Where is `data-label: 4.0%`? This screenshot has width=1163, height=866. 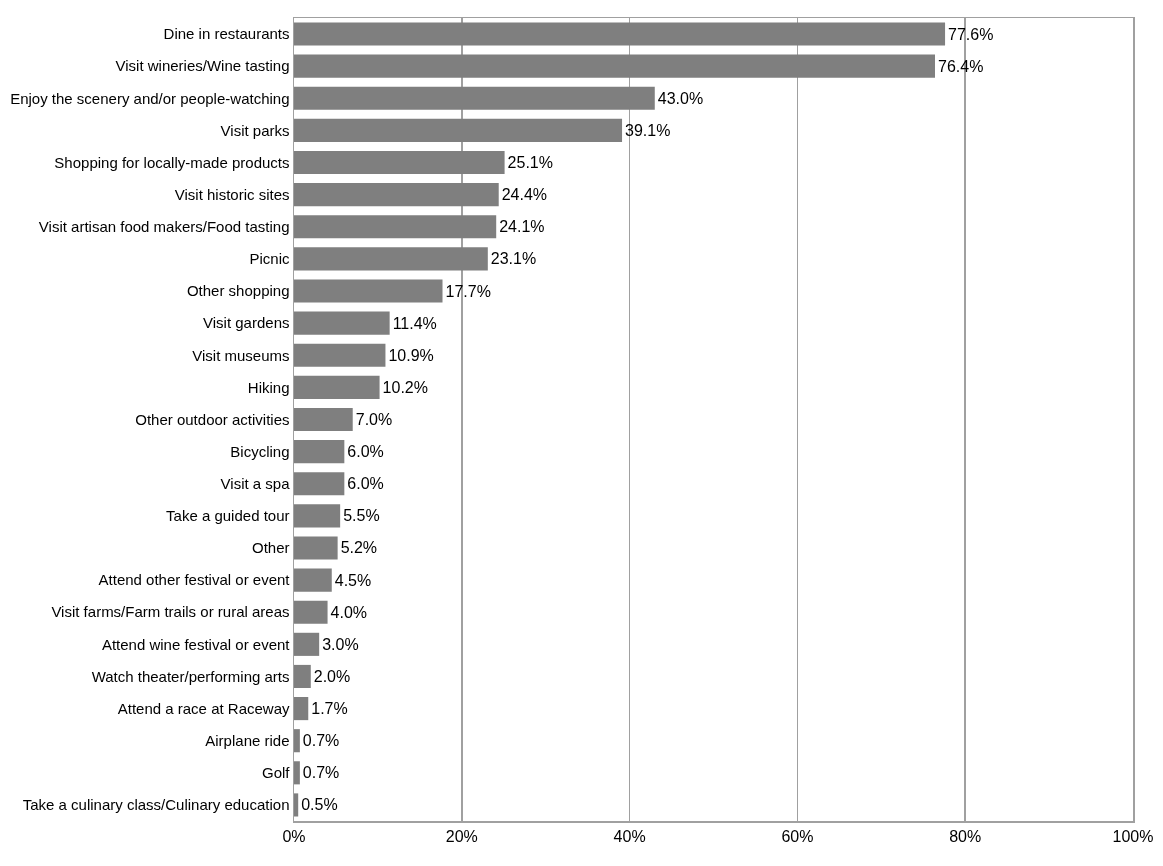 data-label: 4.0% is located at coordinates (349, 612).